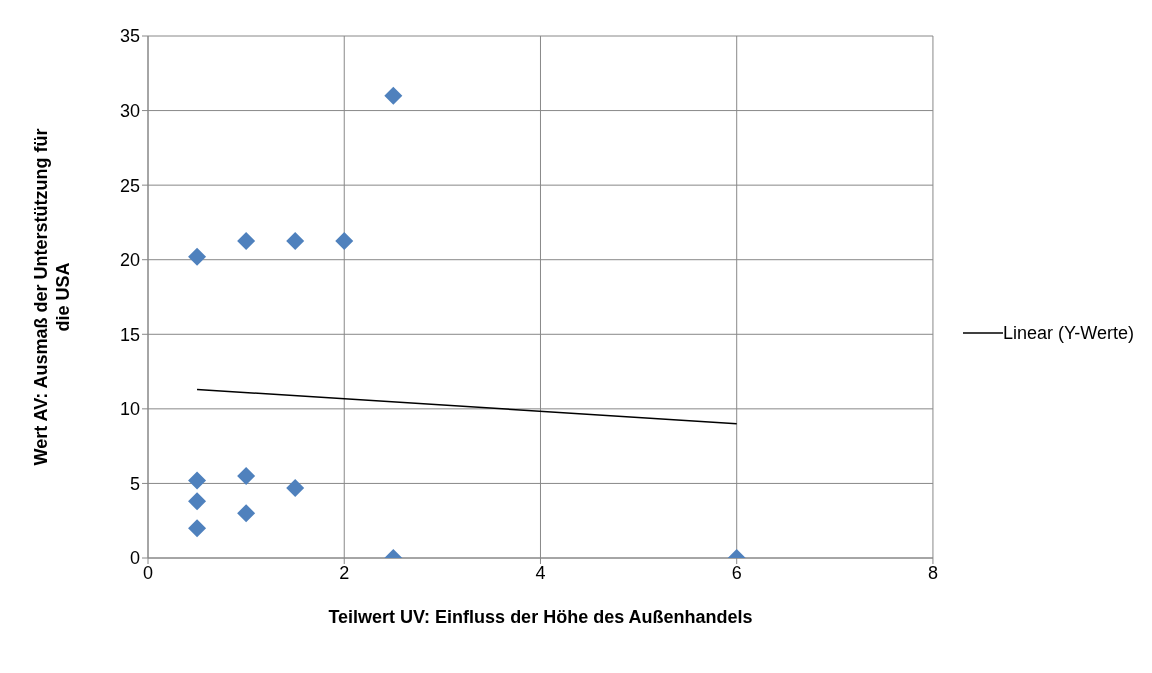 This screenshot has width=1152, height=673. I want to click on x-tick-label: 8, so click(932, 572).